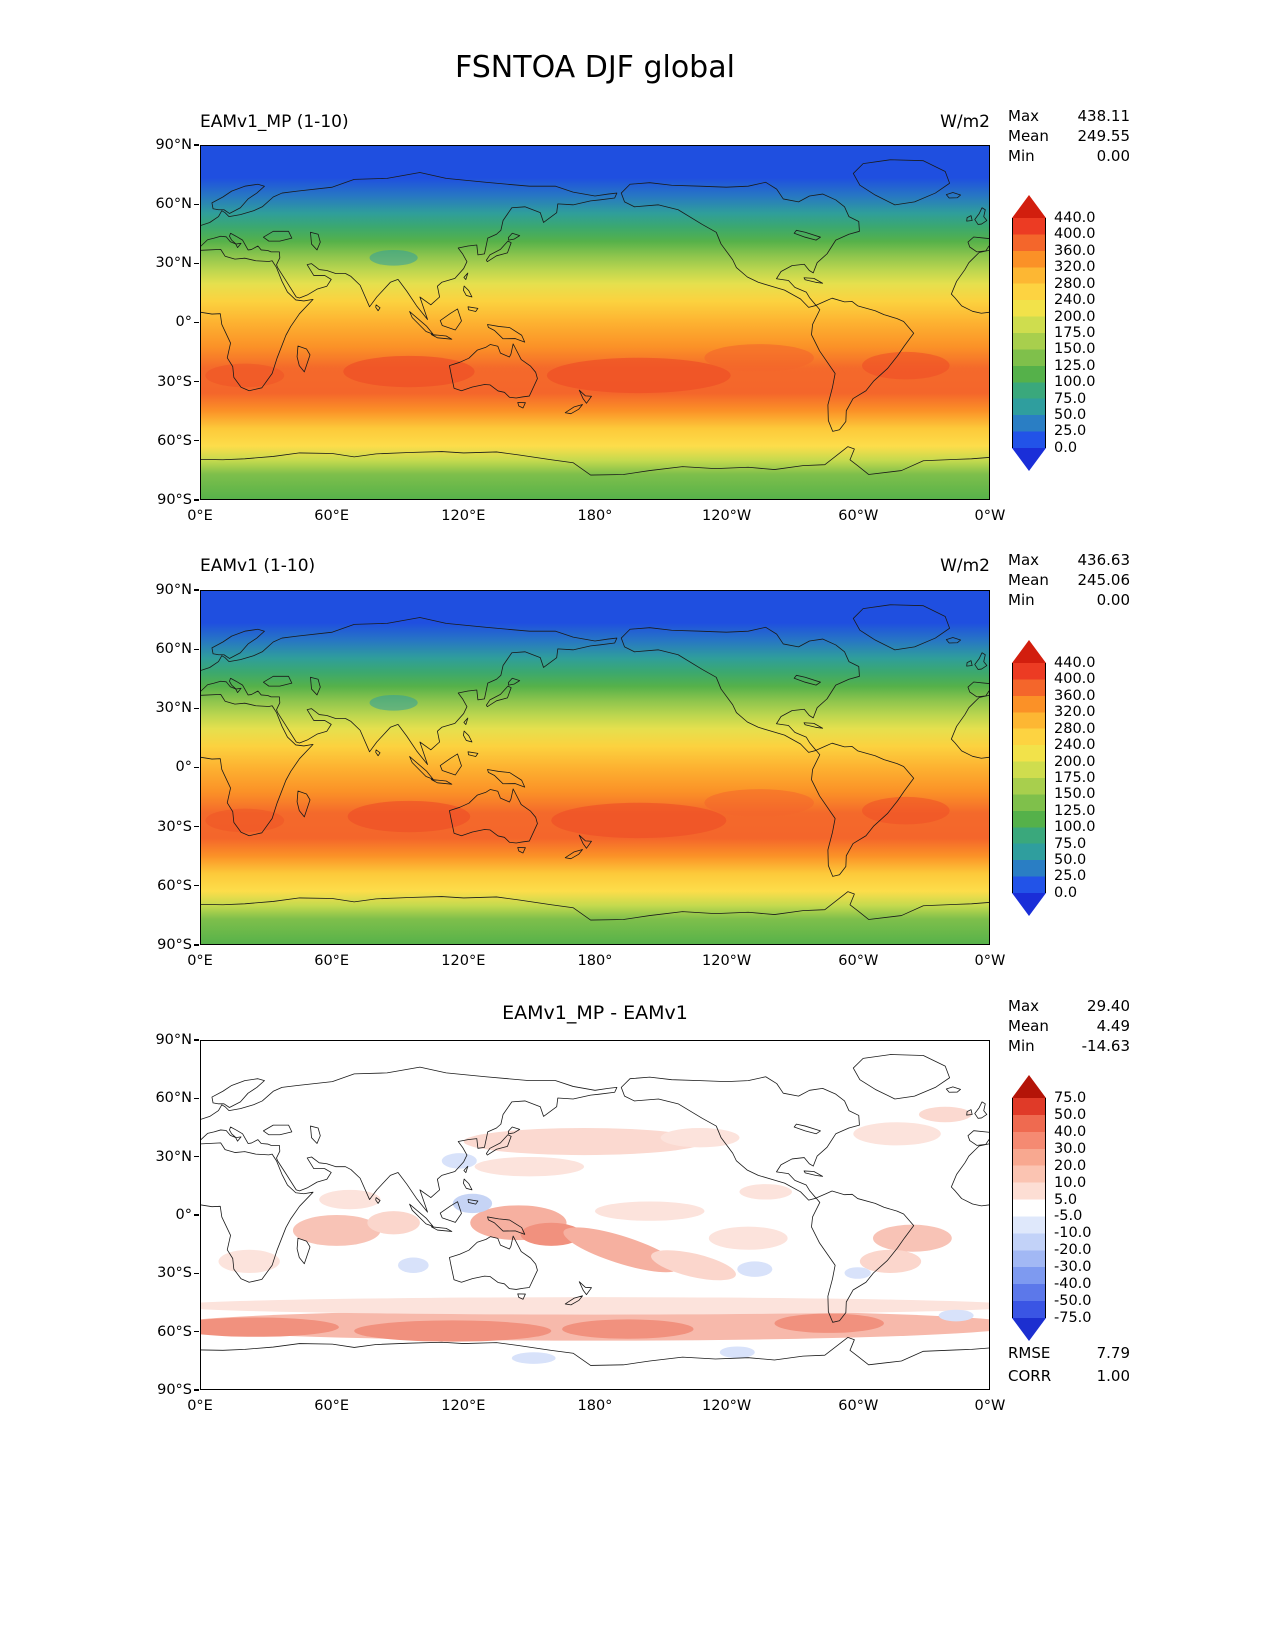 This screenshot has height=1650, width=1275. I want to click on stat-row: Max 29.40, so click(1069, 1006).